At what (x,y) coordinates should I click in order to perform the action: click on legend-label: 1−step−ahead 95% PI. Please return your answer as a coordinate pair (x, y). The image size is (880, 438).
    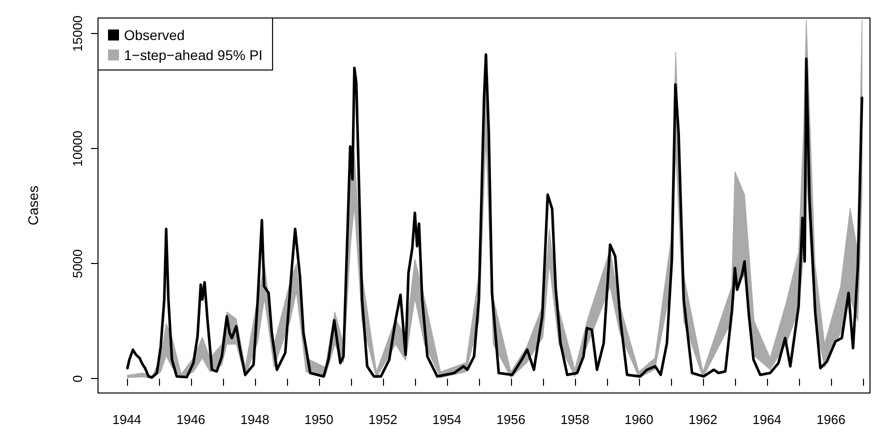
    Looking at the image, I should click on (193, 55).